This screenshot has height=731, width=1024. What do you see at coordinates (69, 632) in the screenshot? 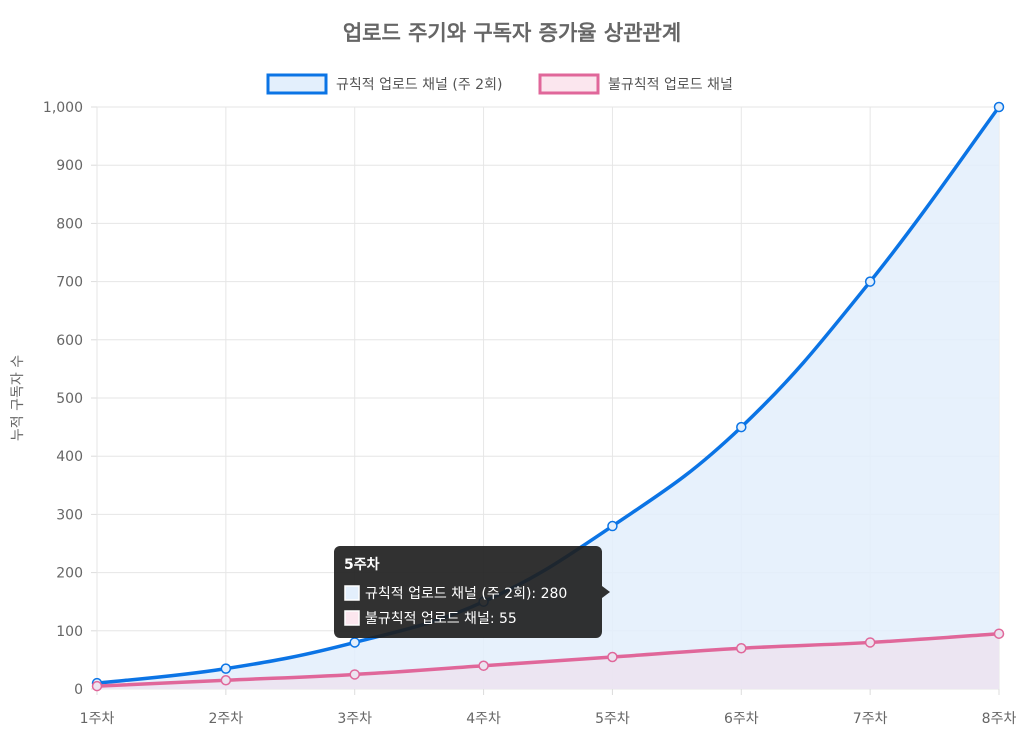
I see `y-tick-label: 100` at bounding box center [69, 632].